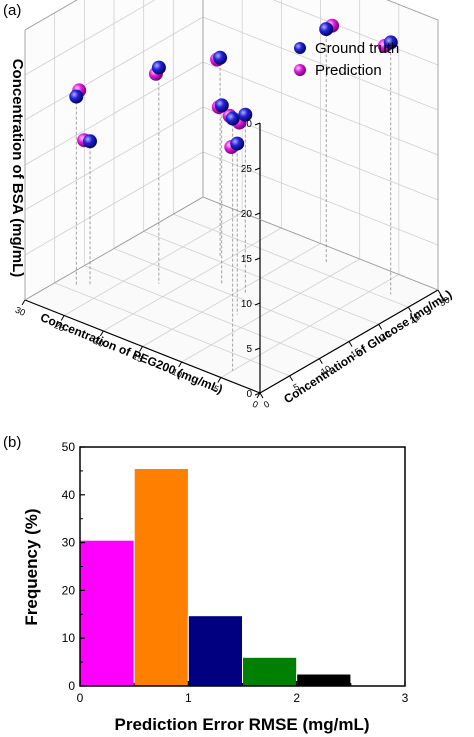  Describe the element at coordinates (348, 70) in the screenshot. I see `legend-label-prediction: Prediction` at that location.